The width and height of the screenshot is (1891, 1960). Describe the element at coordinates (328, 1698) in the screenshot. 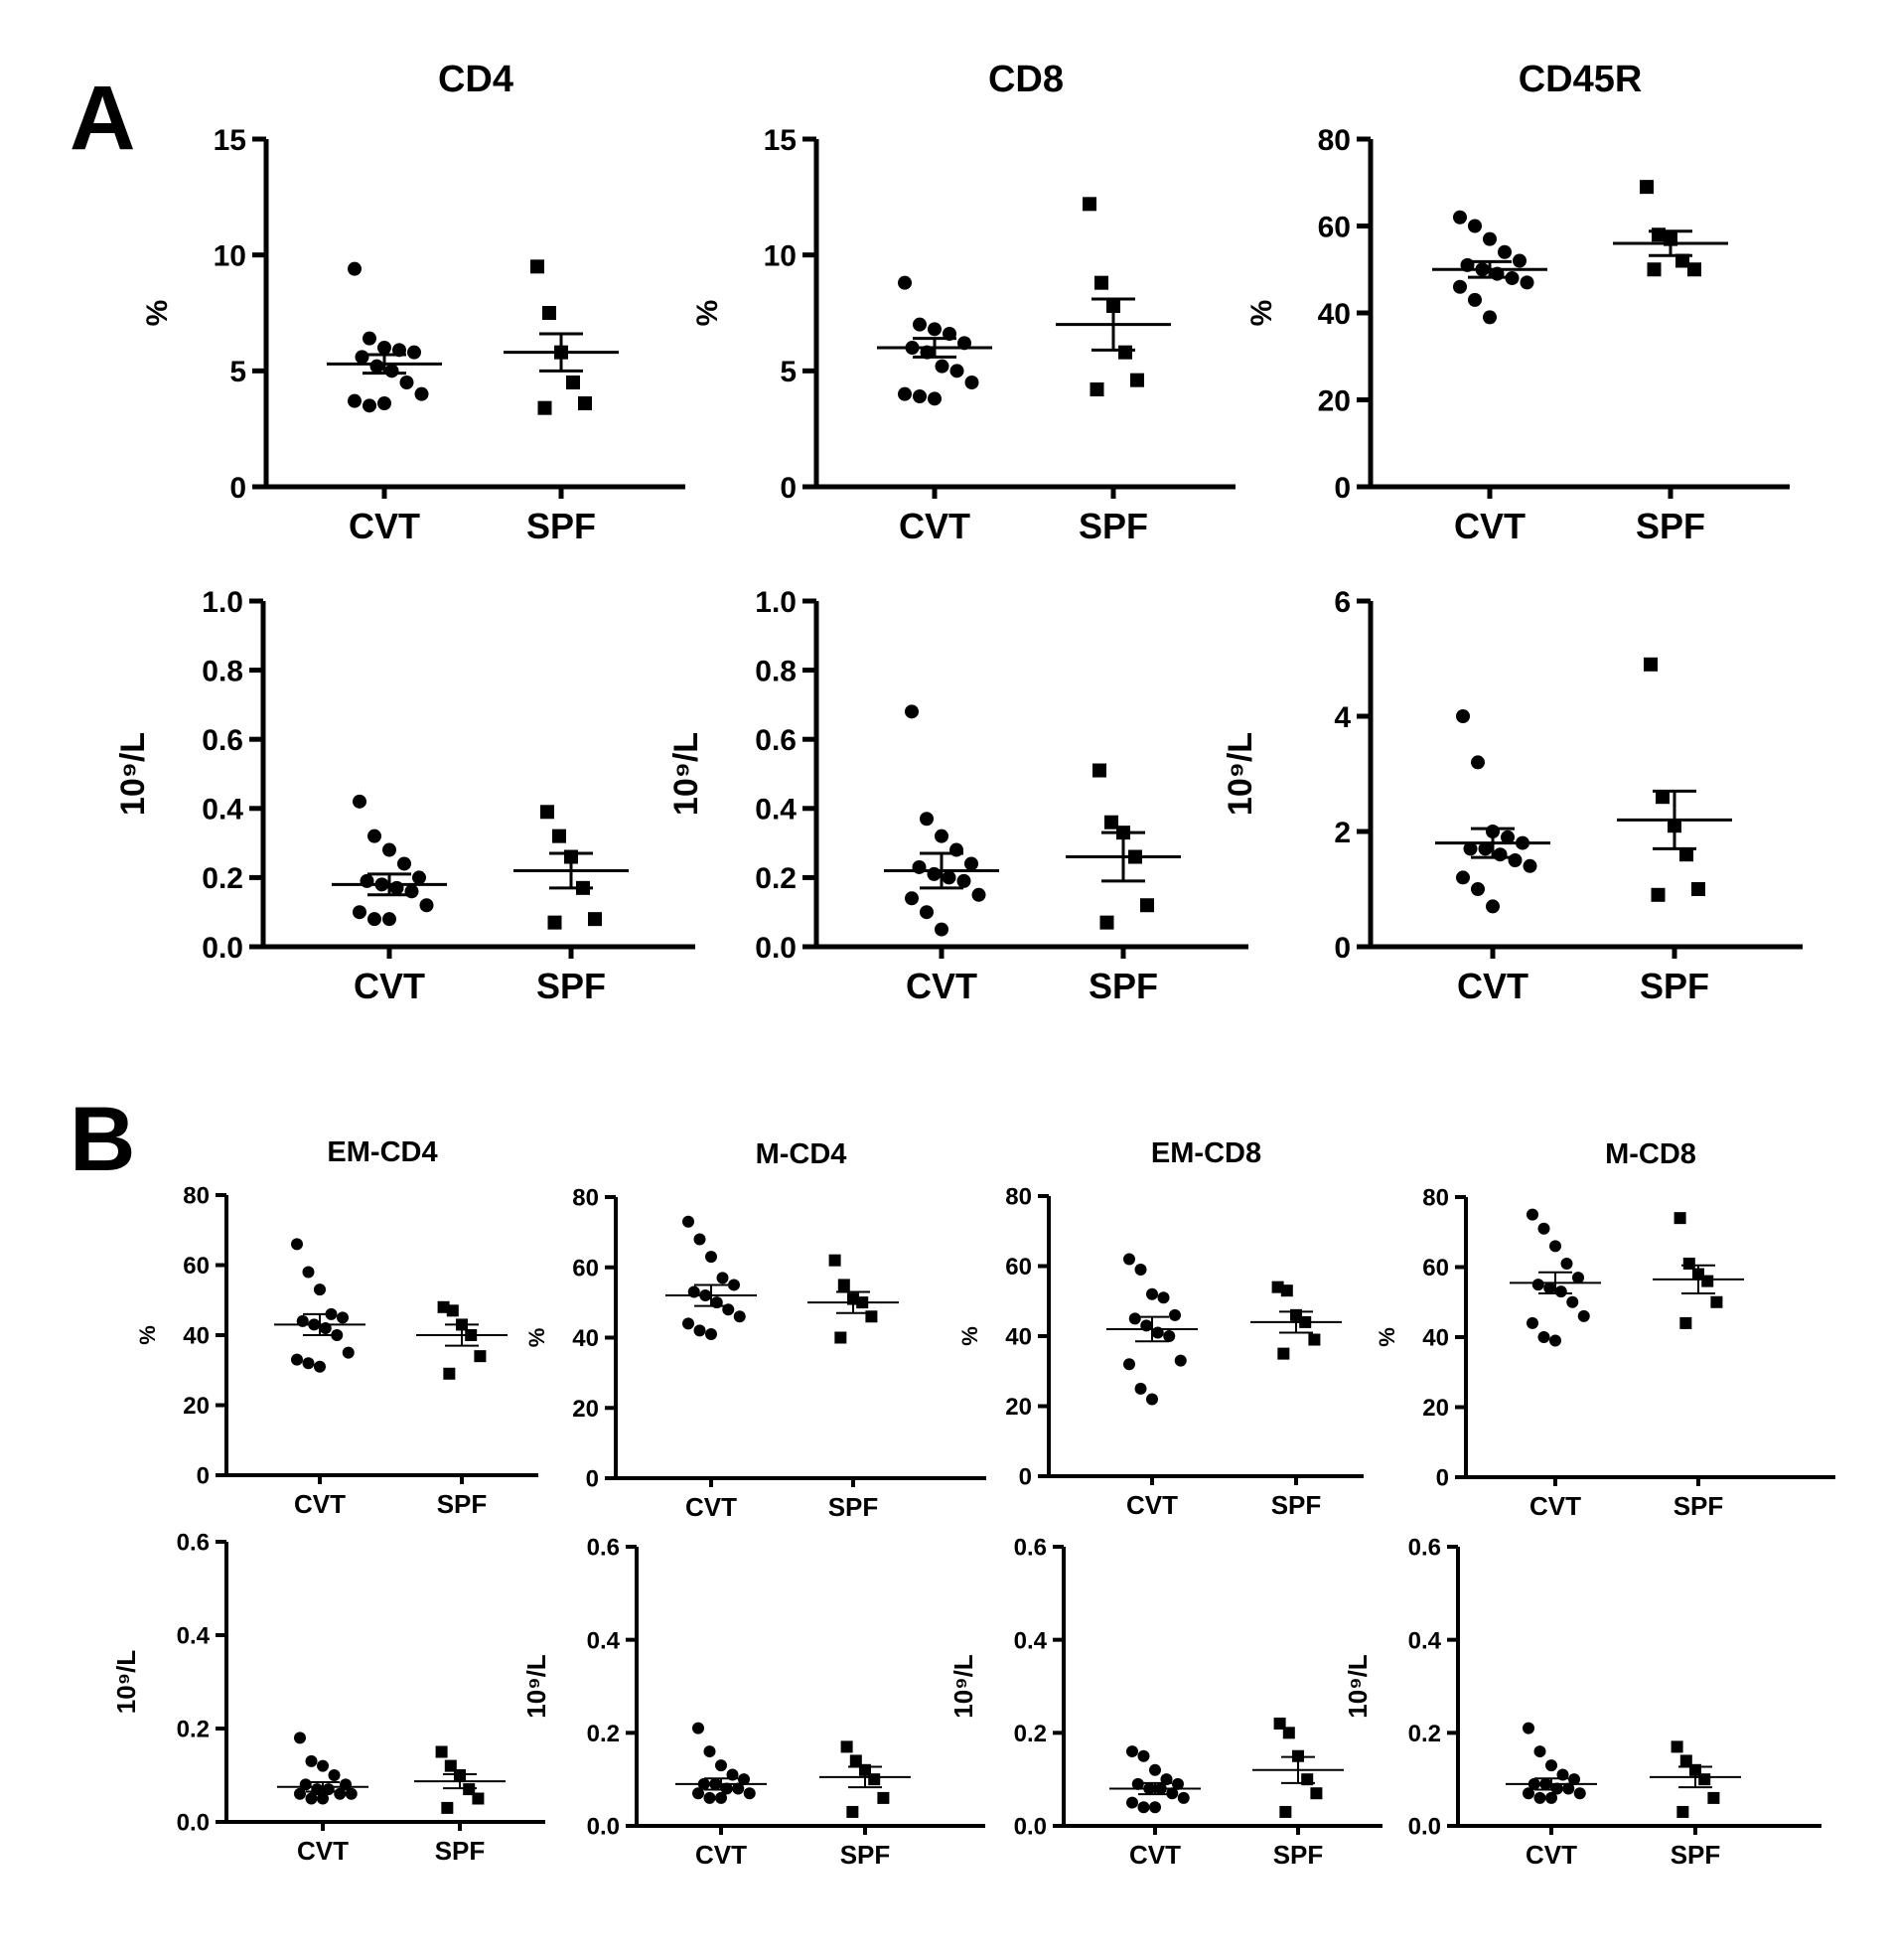

I see `chart-11: 0.0 0.2 0.4 0.6 CVT SPF 10⁹/L` at that location.